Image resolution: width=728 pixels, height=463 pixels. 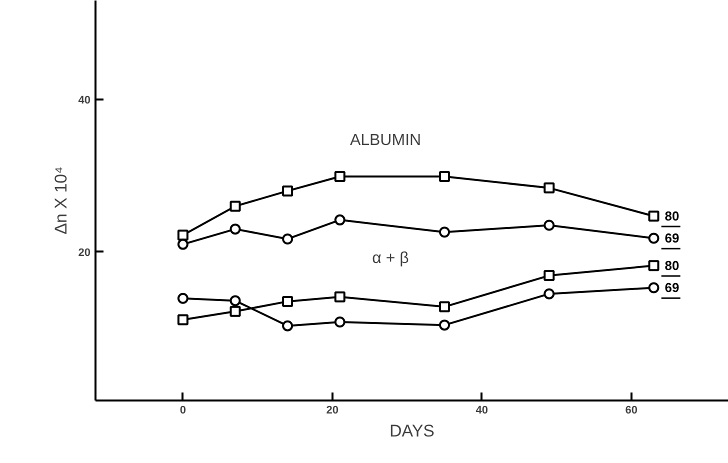 What do you see at coordinates (60, 200) in the screenshot?
I see `y-axis-title: Δn X 10⁴` at bounding box center [60, 200].